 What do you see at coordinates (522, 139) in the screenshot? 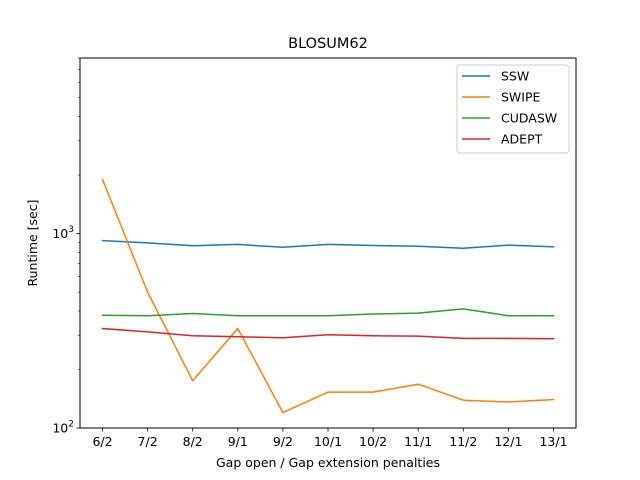
I see `legend-label-adept: ADEPT` at bounding box center [522, 139].